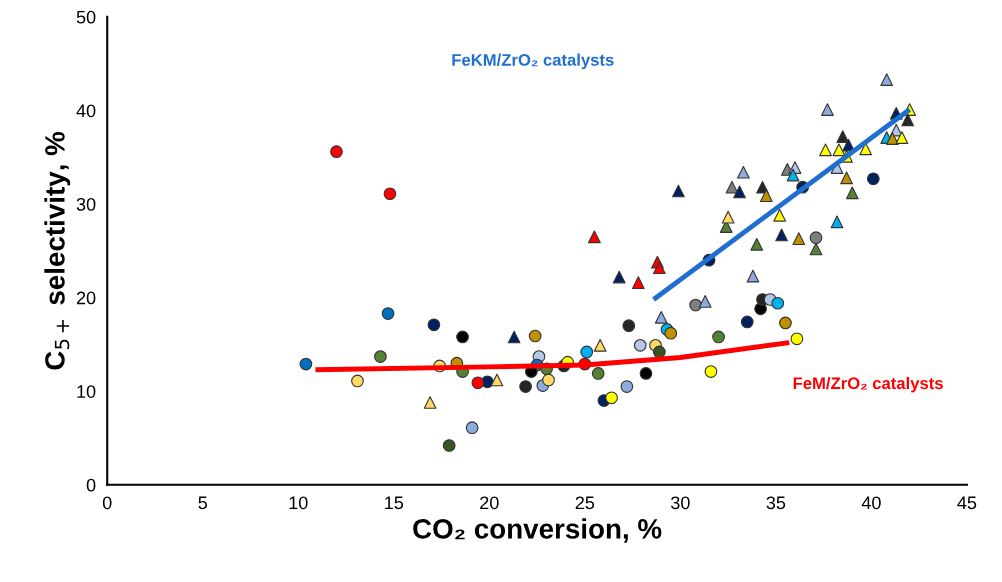  I want to click on x-tick-label: 40, so click(871, 503).